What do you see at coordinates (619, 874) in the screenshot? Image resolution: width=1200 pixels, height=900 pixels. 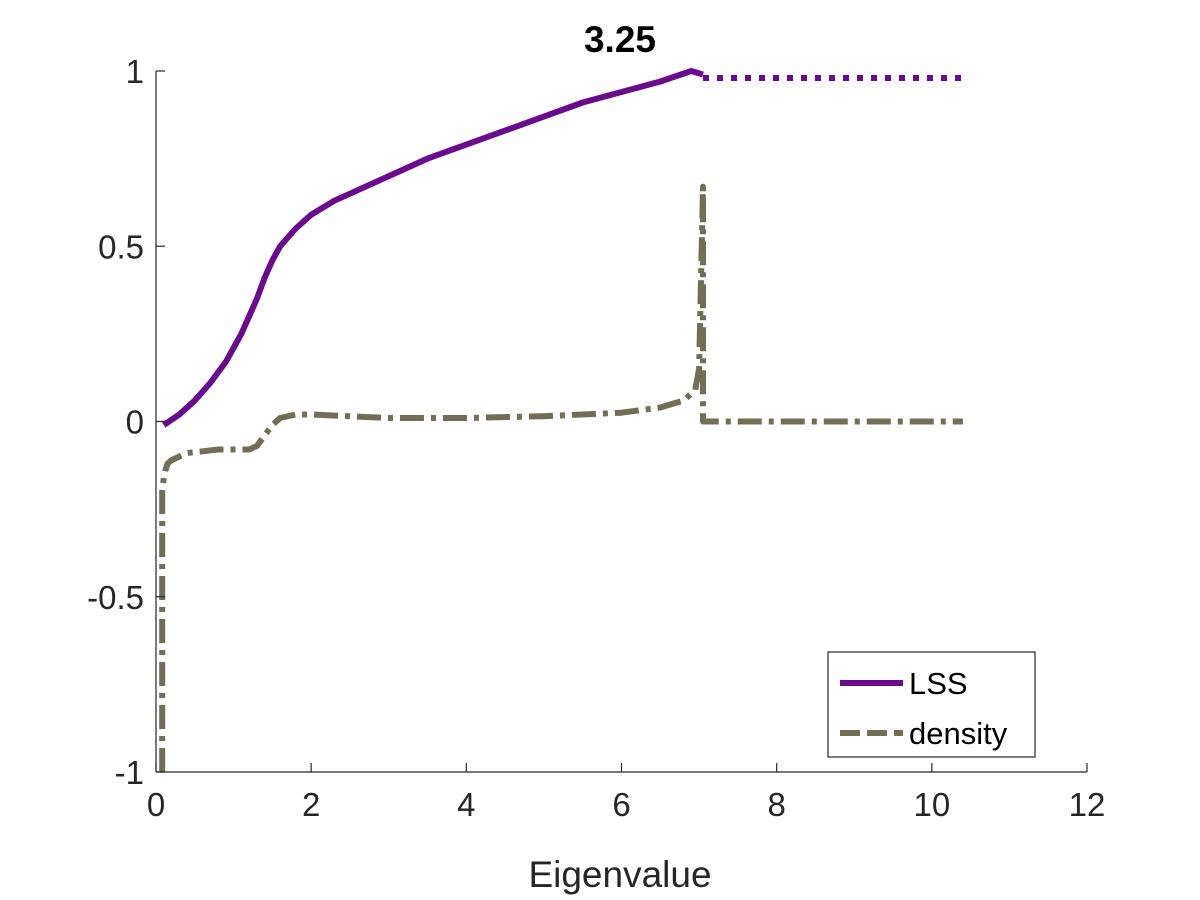 I see `x-axis-title: Eigenvalue` at bounding box center [619, 874].